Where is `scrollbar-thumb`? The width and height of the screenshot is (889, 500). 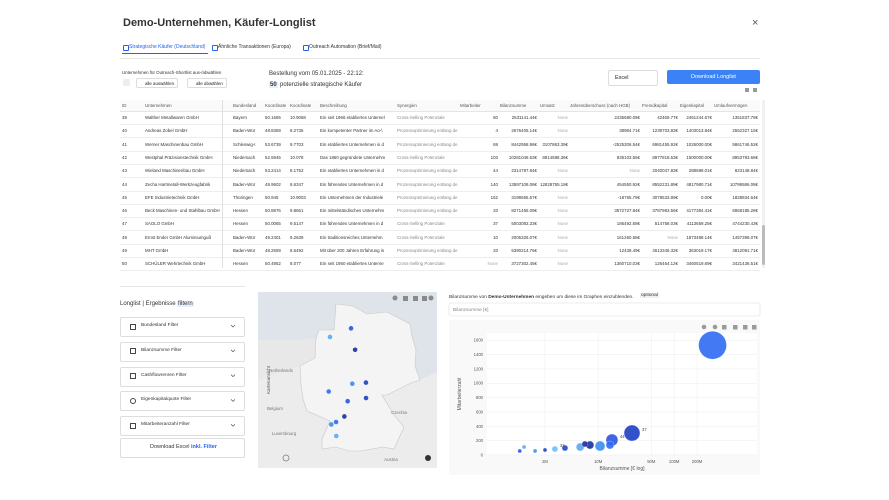 scrollbar-thumb is located at coordinates (763, 245).